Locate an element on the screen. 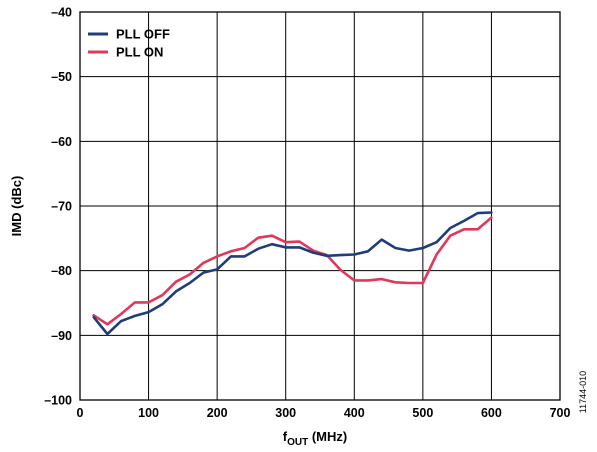  y-tick-label: –90 is located at coordinates (61, 336).